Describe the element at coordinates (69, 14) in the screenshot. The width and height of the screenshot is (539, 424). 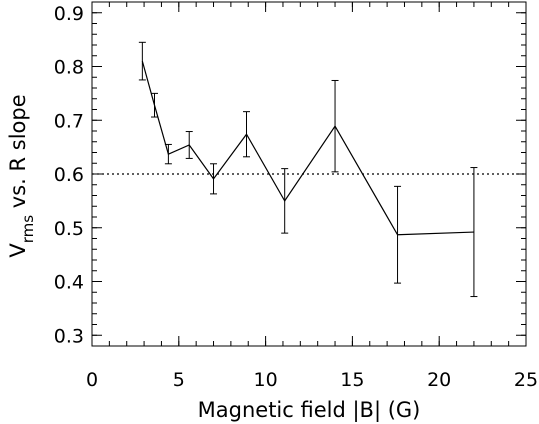
I see `y-tick-label: 0.9` at that location.